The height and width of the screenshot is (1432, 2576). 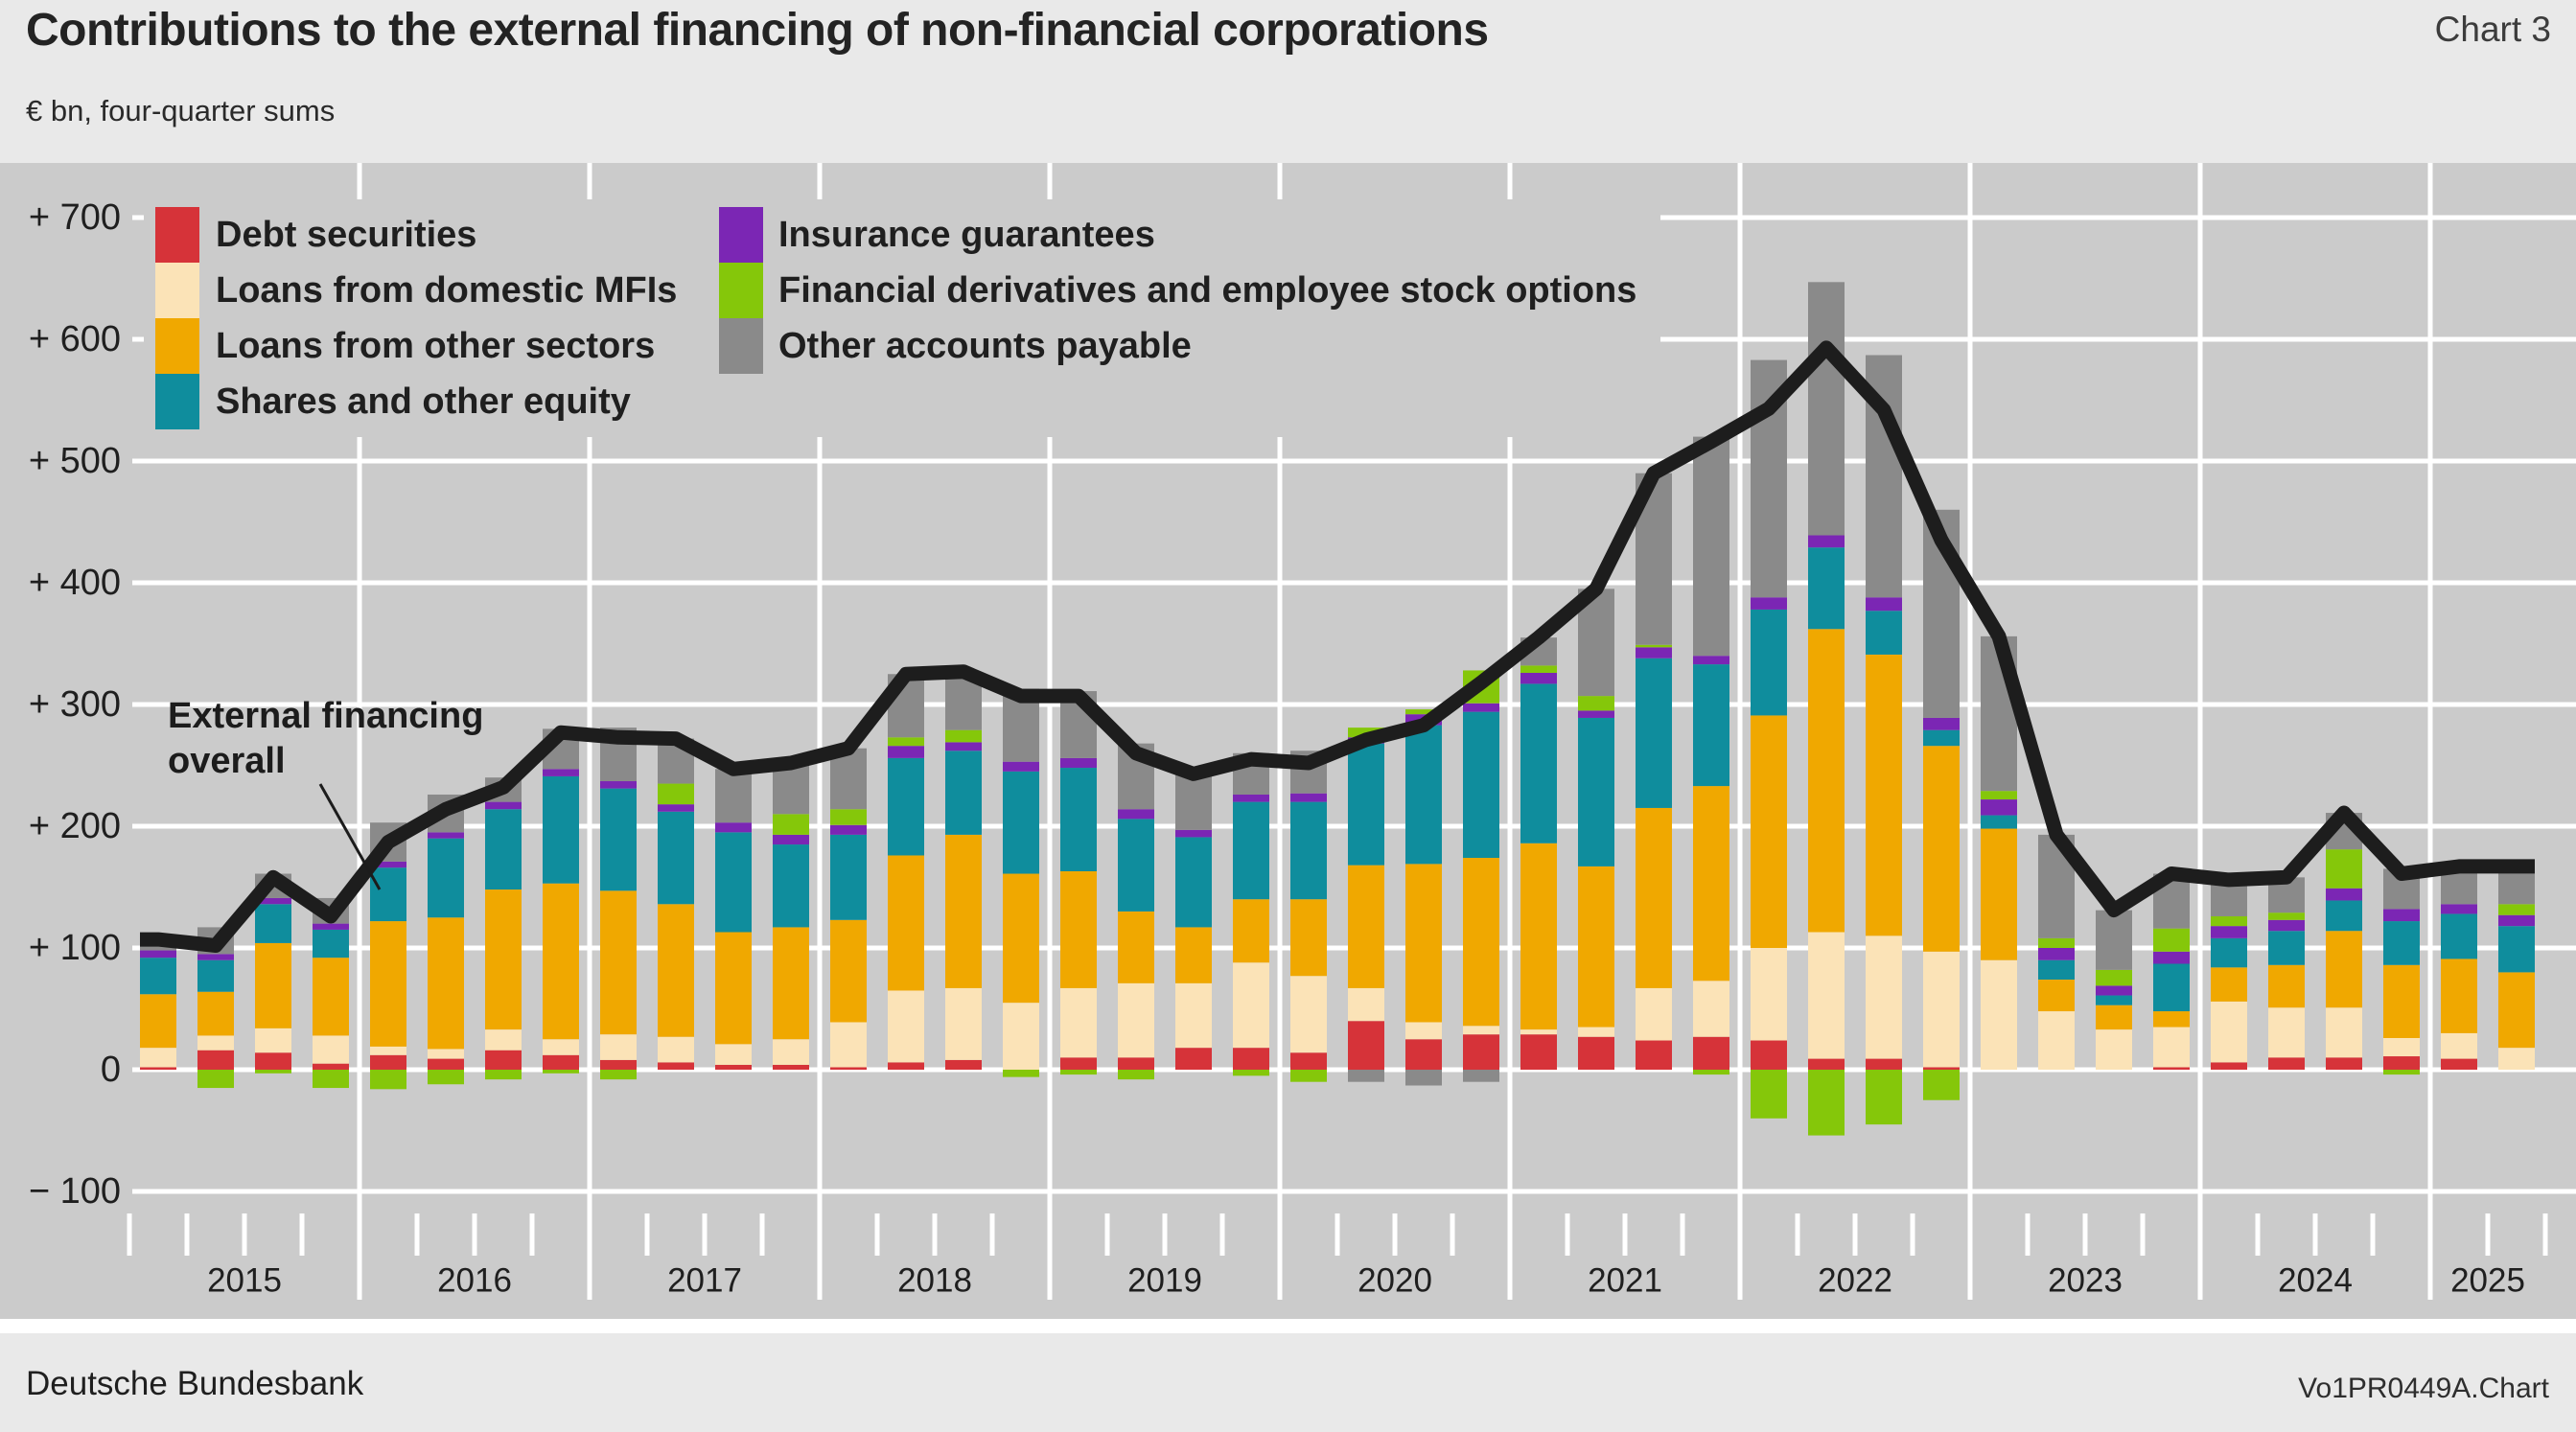 What do you see at coordinates (1711, 1009) in the screenshot?
I see `bar-segment-loans_domestic_mfis-2021-Q4` at bounding box center [1711, 1009].